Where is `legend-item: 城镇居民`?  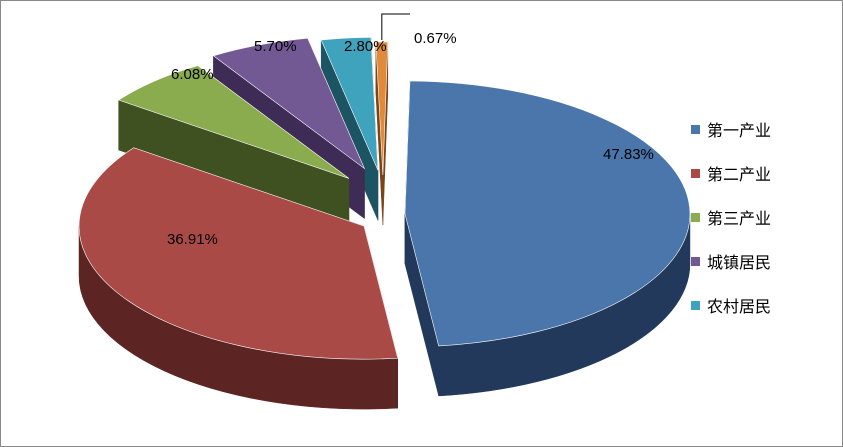 legend-item: 城镇居民 is located at coordinates (731, 261).